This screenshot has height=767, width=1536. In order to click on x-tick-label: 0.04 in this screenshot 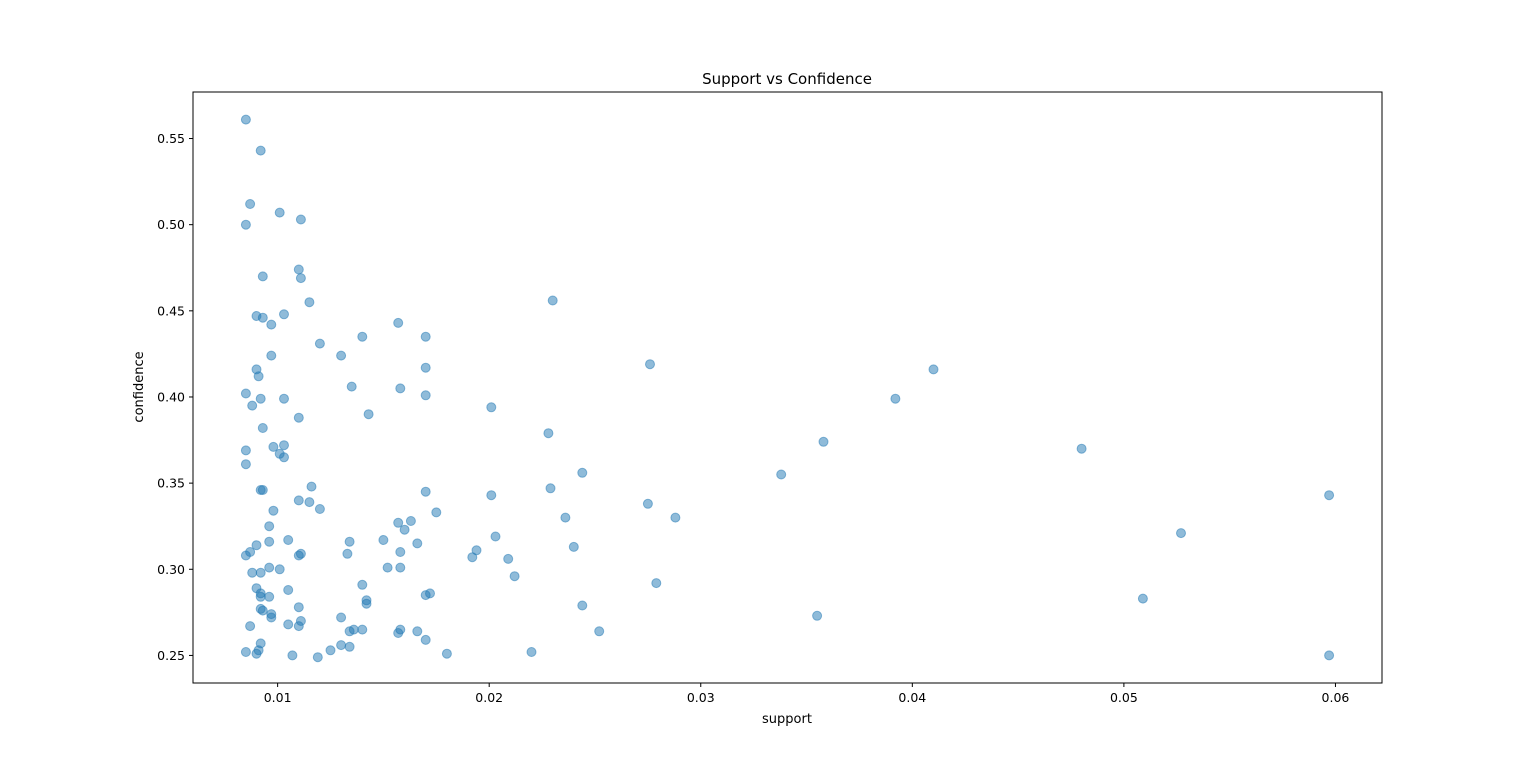, I will do `click(912, 697)`.